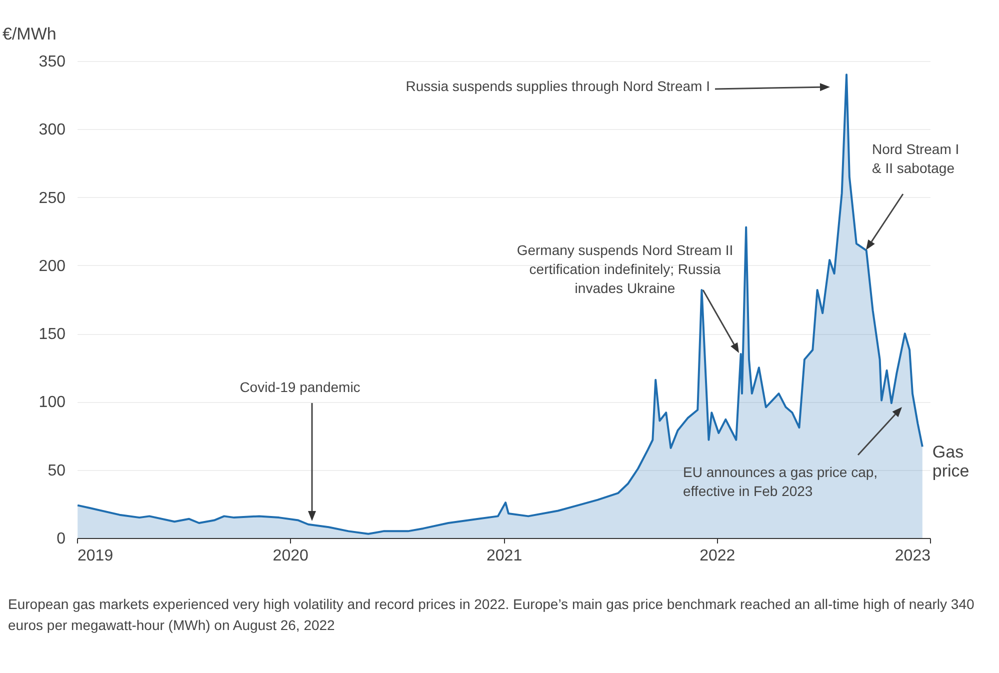 This screenshot has width=999, height=673. Describe the element at coordinates (52, 130) in the screenshot. I see `y-tick-label: 300` at that location.